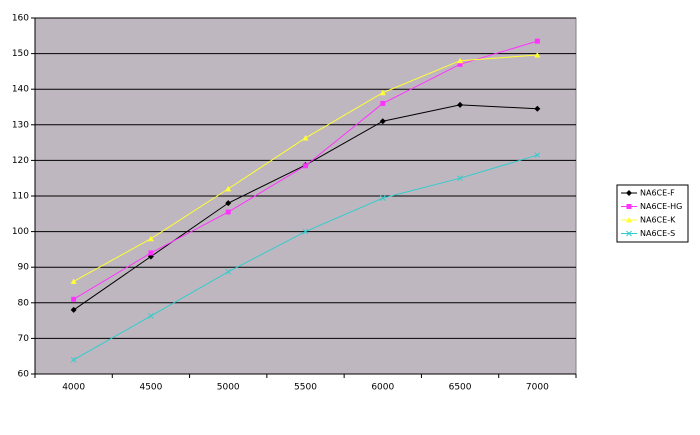 The width and height of the screenshot is (700, 435). Describe the element at coordinates (657, 193) in the screenshot. I see `legend-label: NA6CE-F` at that location.